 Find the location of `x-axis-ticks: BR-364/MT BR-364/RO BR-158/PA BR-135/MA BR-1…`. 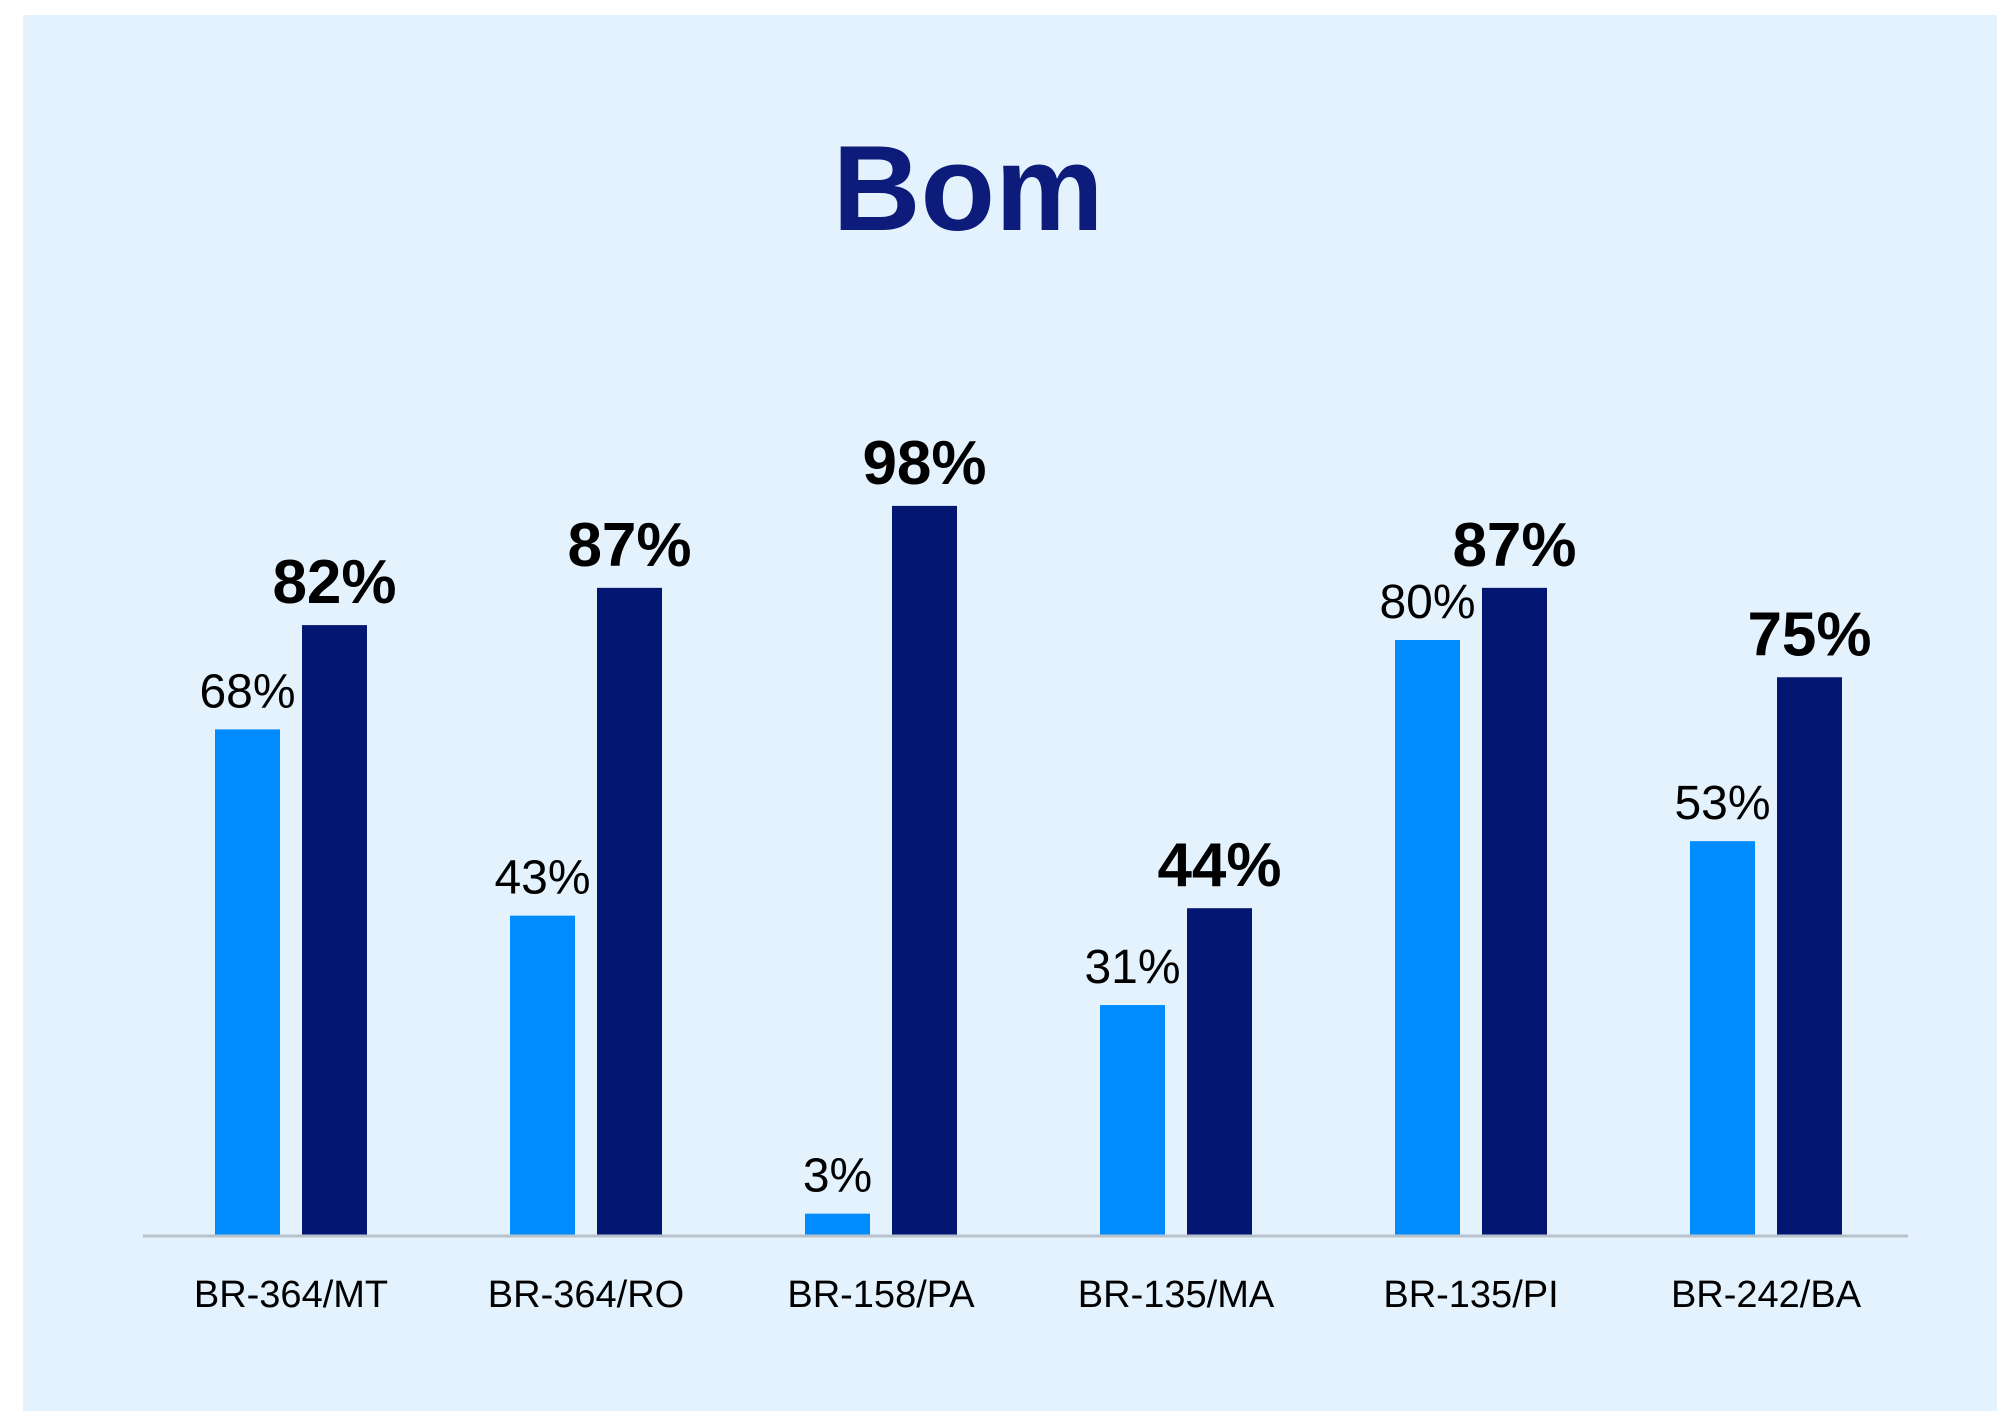

x-axis-ticks: BR-364/MT BR-364/RO BR-158/PA BR-135/MA BR-1… is located at coordinates (1028, 1295).